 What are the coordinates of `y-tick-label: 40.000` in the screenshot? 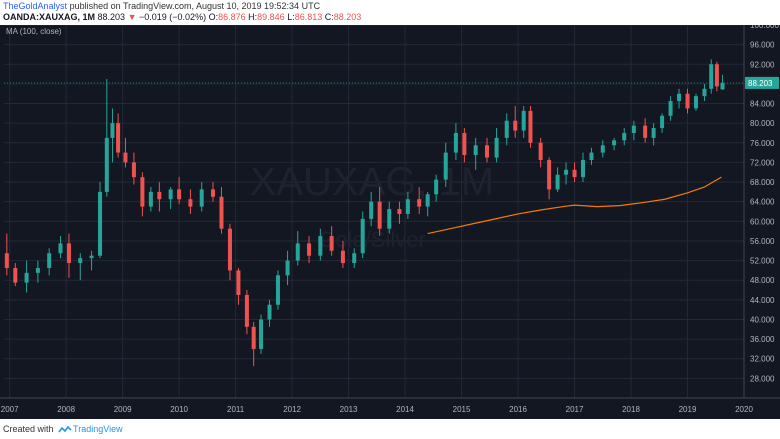 It's located at (762, 319).